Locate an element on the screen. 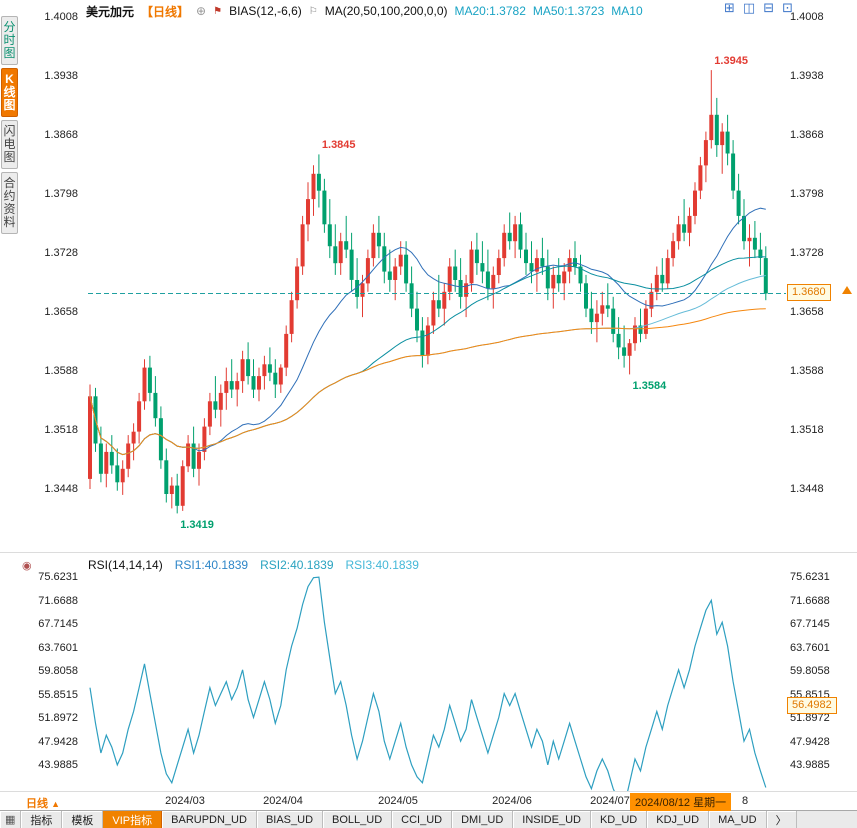 This screenshot has height=828, width=857. rsi-axis-label-right: 71.6688 is located at coordinates (810, 600).